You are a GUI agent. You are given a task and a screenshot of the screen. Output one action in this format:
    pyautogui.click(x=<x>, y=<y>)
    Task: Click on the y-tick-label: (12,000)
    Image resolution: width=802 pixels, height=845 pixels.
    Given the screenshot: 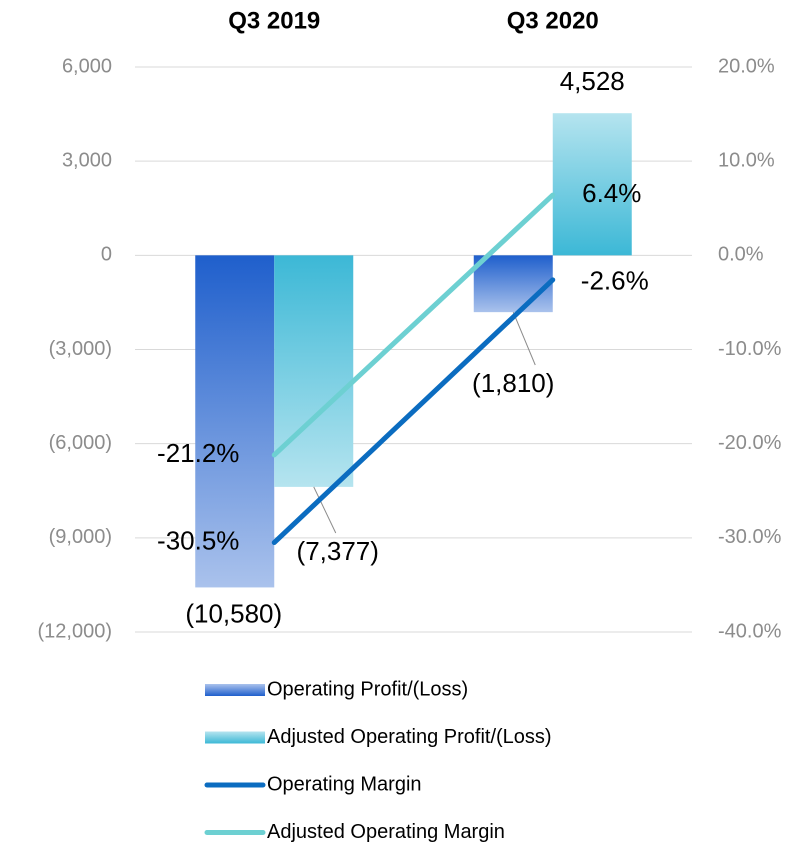 What is the action you would take?
    pyautogui.click(x=75, y=631)
    